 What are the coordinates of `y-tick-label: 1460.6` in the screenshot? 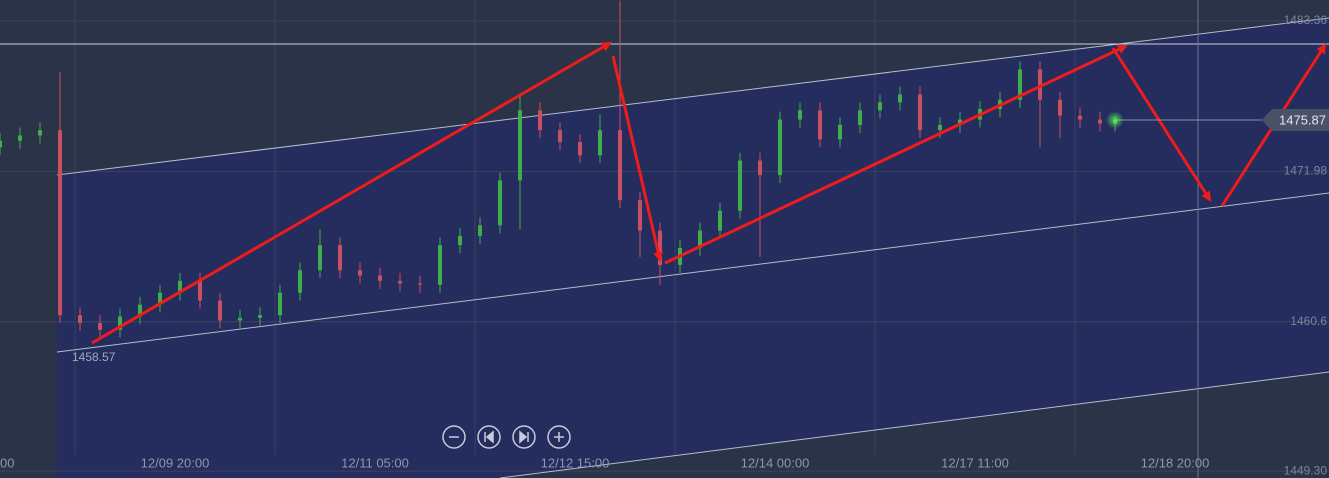 It's located at (1308, 321).